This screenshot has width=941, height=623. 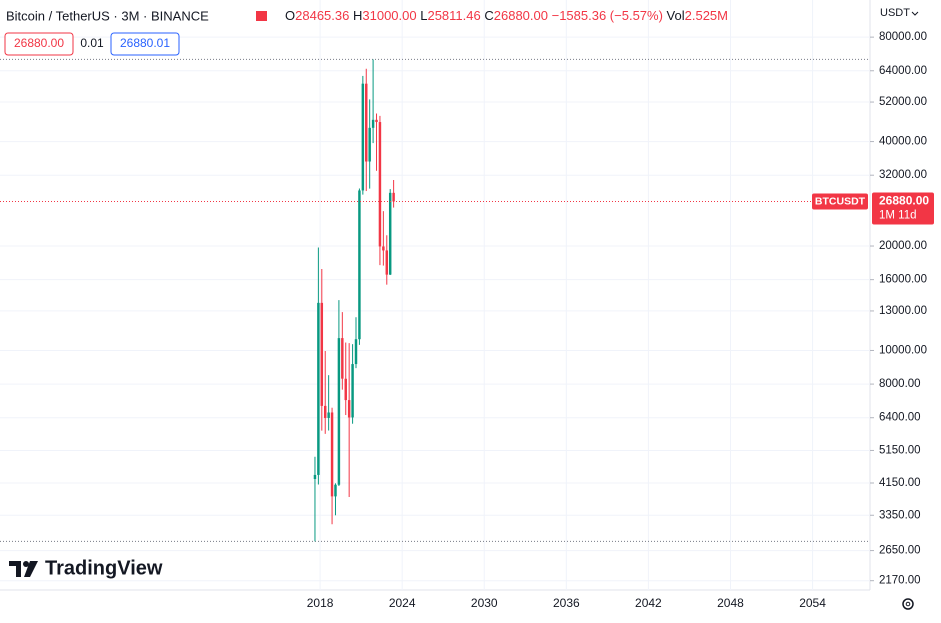 I want to click on stat-key: C, so click(x=488, y=15).